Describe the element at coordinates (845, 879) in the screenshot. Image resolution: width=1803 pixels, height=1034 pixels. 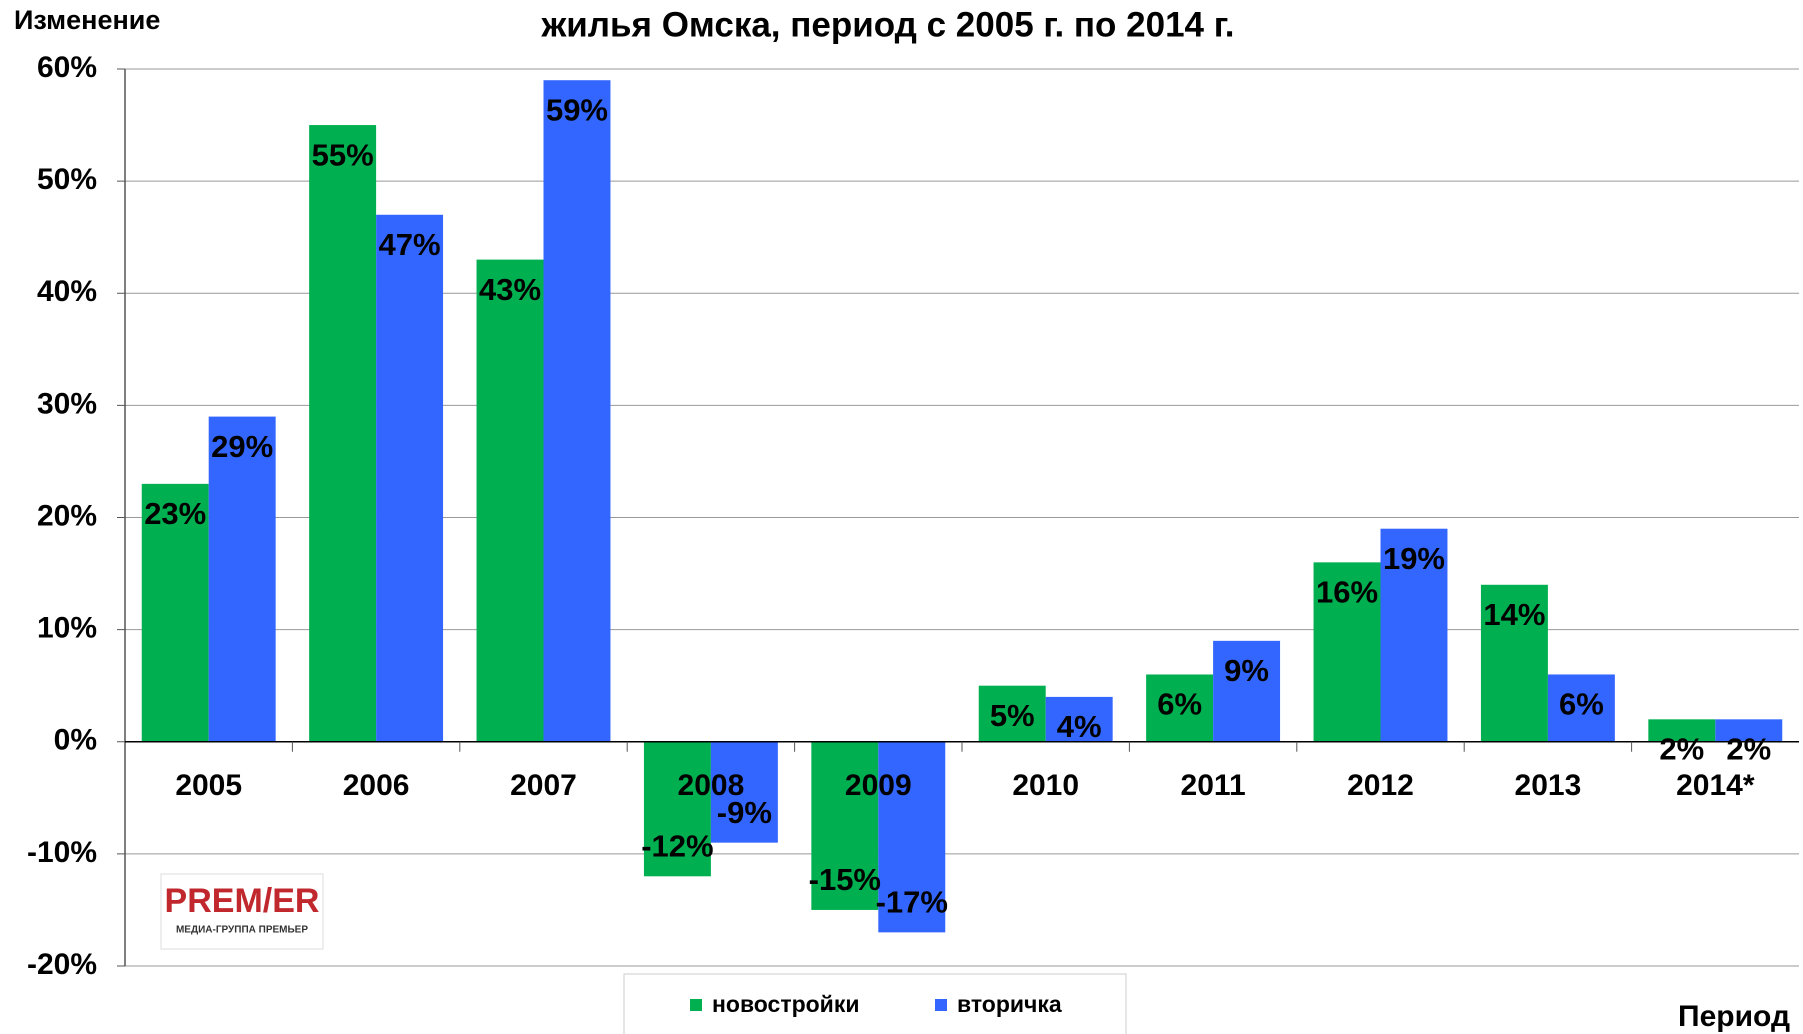
I see `data-label: -15%` at that location.